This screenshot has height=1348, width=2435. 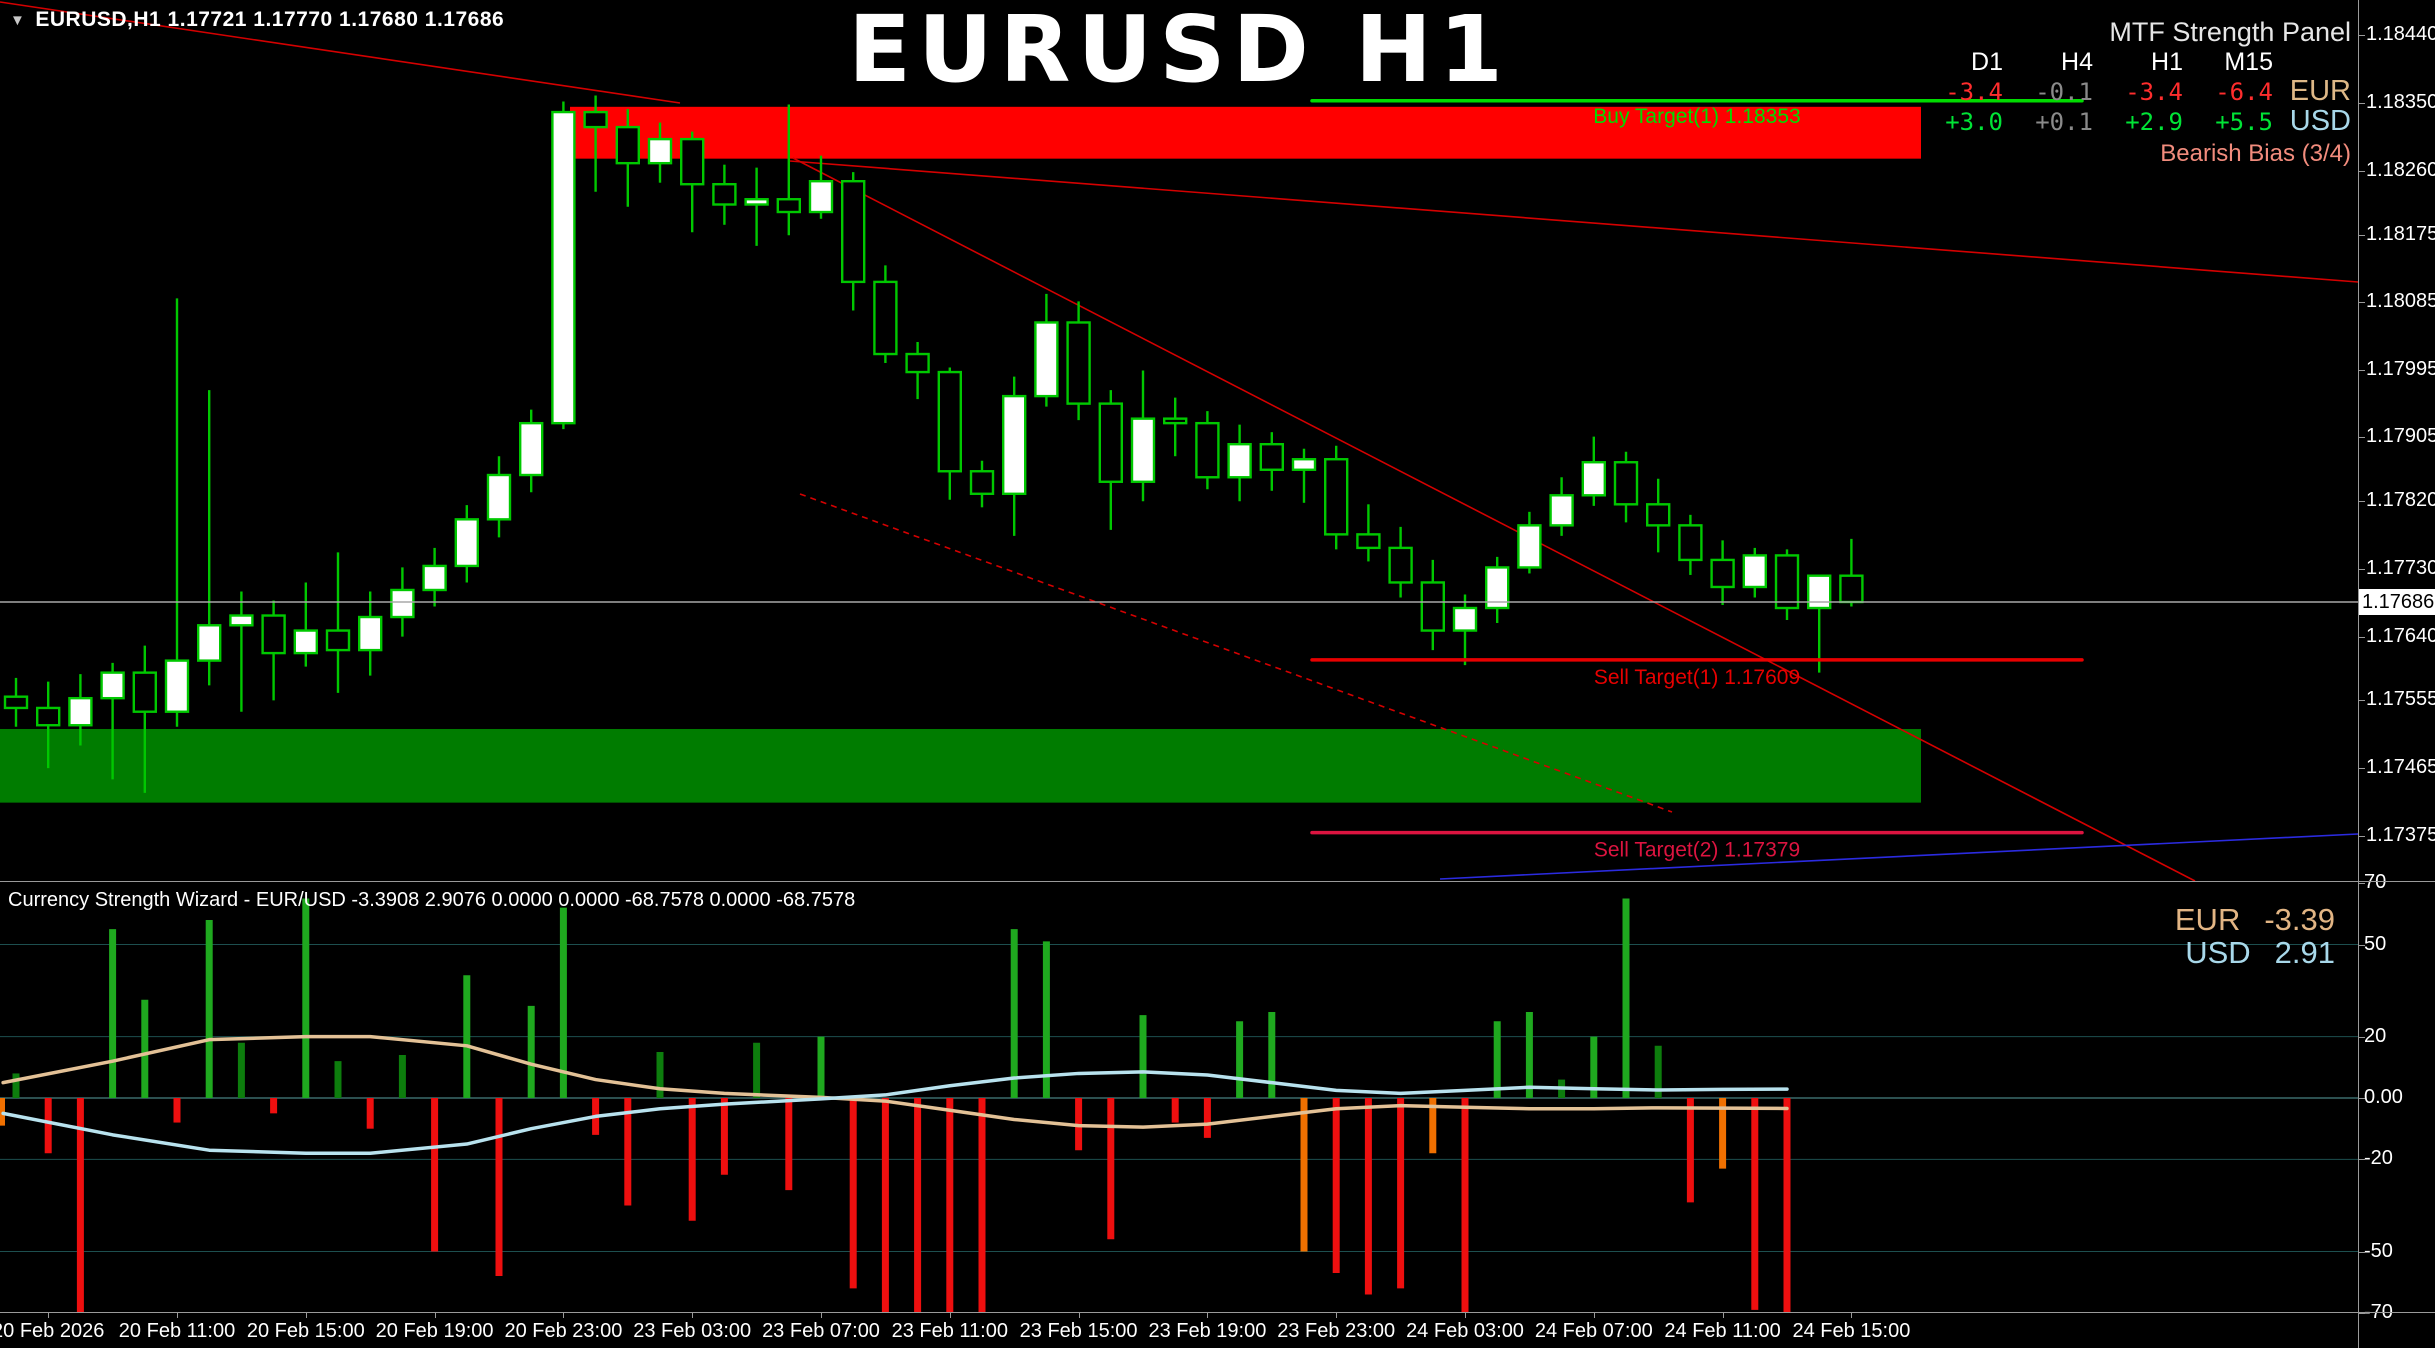 I want to click on upper-trendline, so click(x=340, y=52).